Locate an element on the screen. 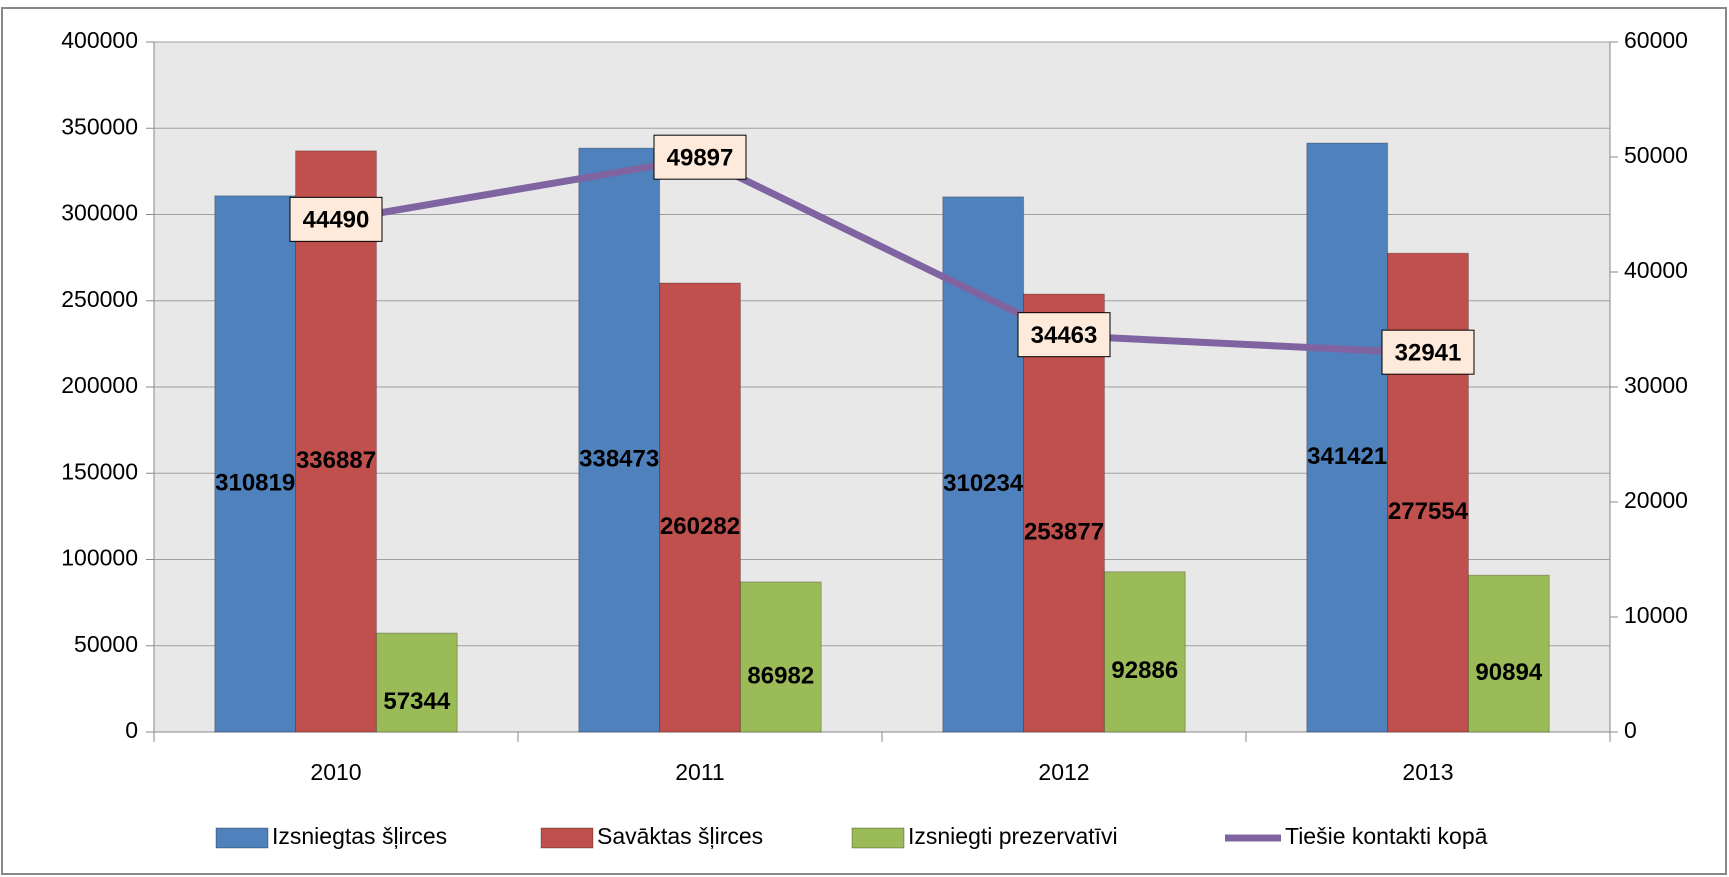  y-tick-label: 250000 is located at coordinates (99, 299).